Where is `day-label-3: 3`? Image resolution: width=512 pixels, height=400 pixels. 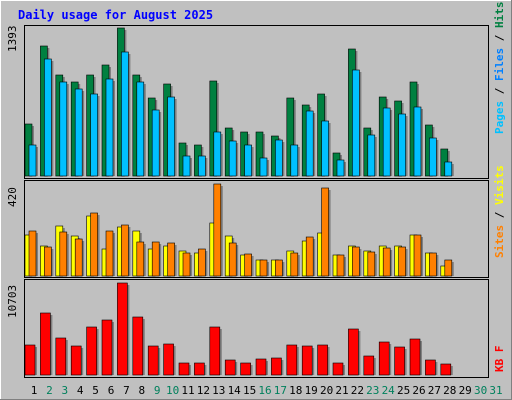 day-label-3: 3 is located at coordinates (64, 390).